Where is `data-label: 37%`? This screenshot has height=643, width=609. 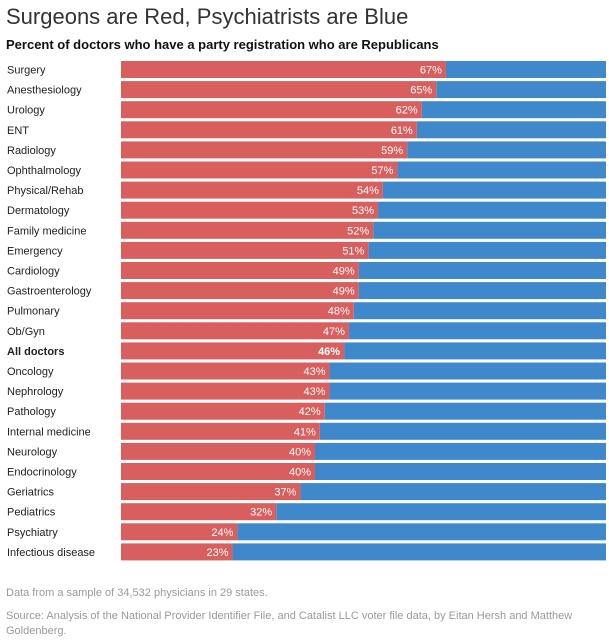 data-label: 37% is located at coordinates (285, 493).